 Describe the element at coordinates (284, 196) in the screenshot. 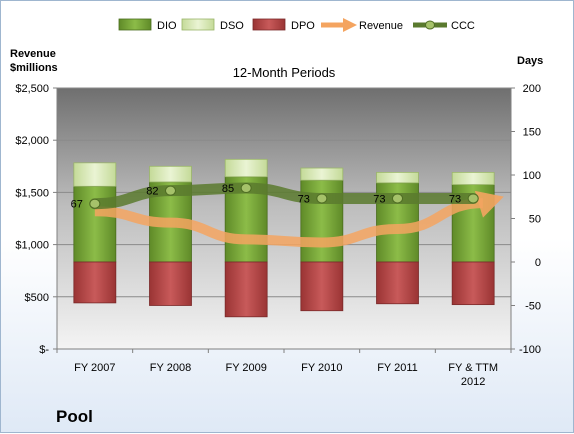

I see `ccc-line` at that location.